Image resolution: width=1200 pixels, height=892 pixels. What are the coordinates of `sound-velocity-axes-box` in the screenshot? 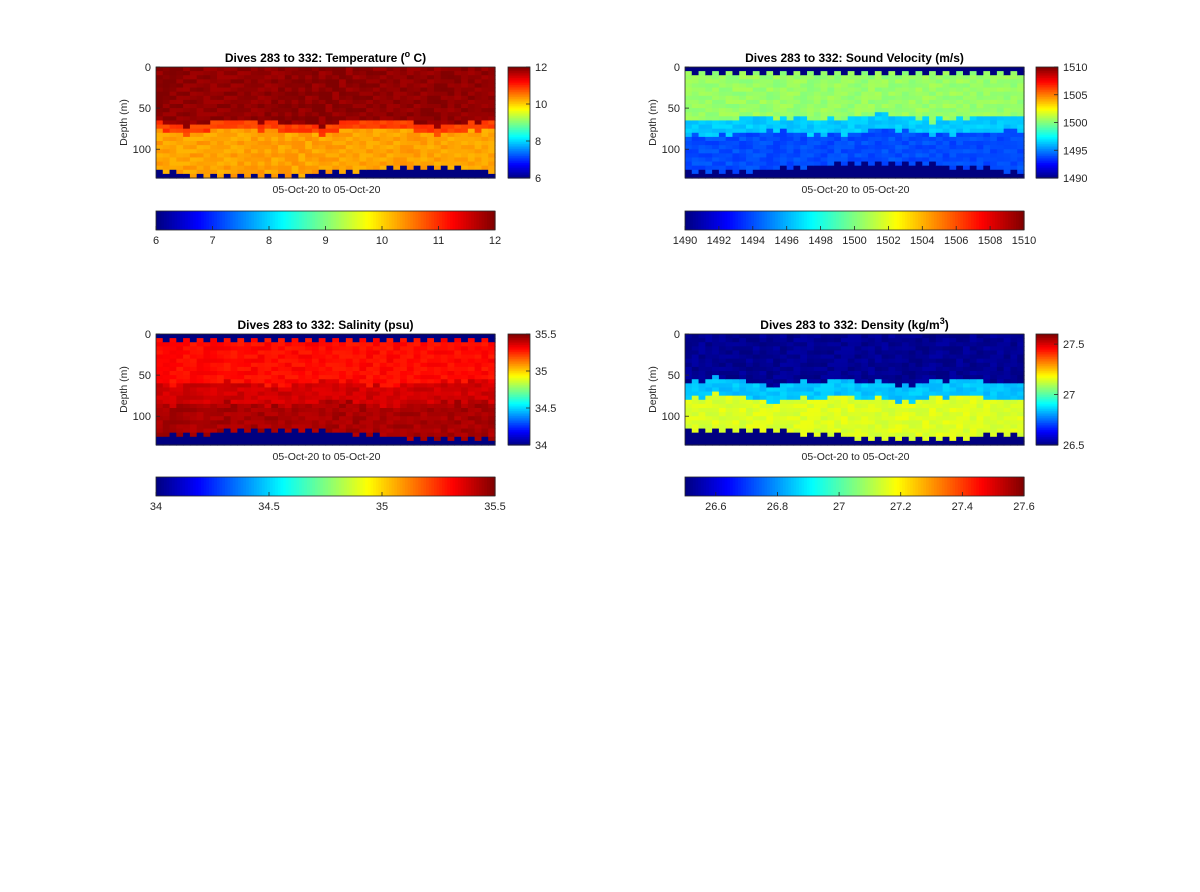 It's located at (854, 122).